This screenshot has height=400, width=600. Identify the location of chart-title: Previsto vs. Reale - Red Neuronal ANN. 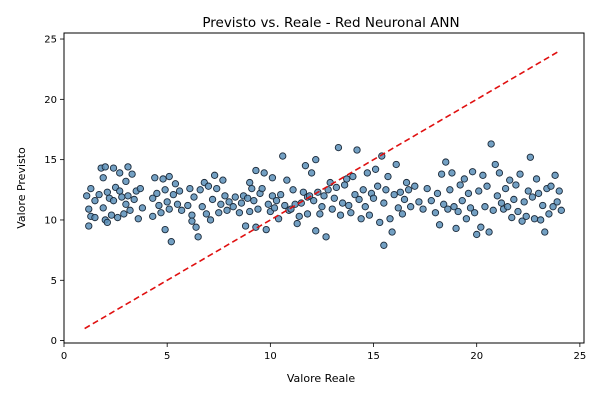
(330, 23).